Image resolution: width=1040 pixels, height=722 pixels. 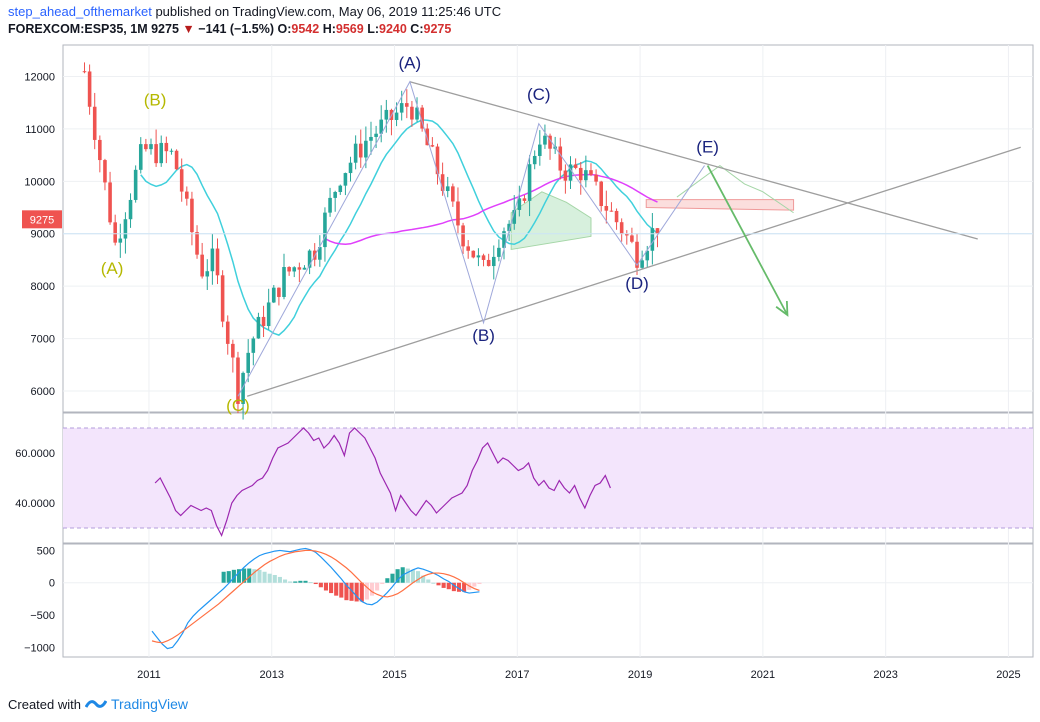 I want to click on rsi-band, so click(x=548, y=478).